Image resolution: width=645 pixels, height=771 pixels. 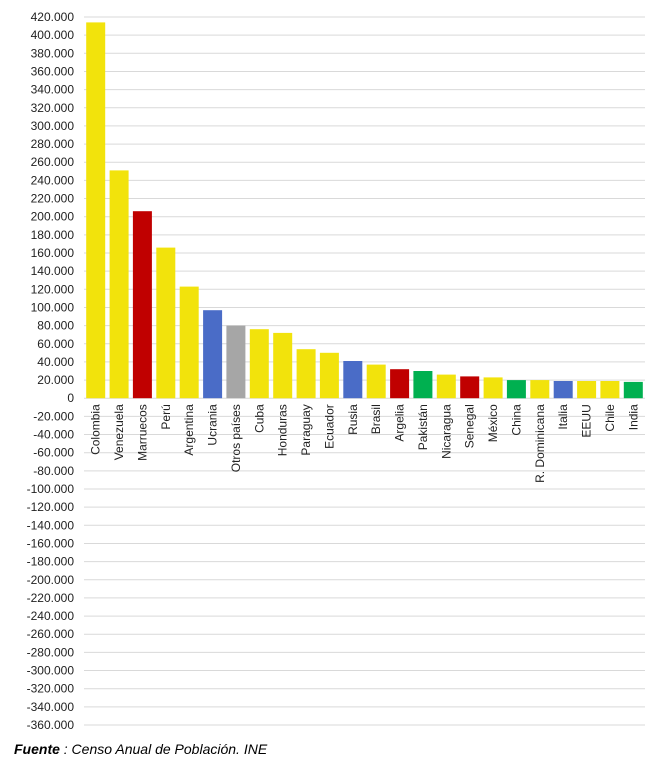 I want to click on y-tick-label: 100.000, so click(x=53, y=307).